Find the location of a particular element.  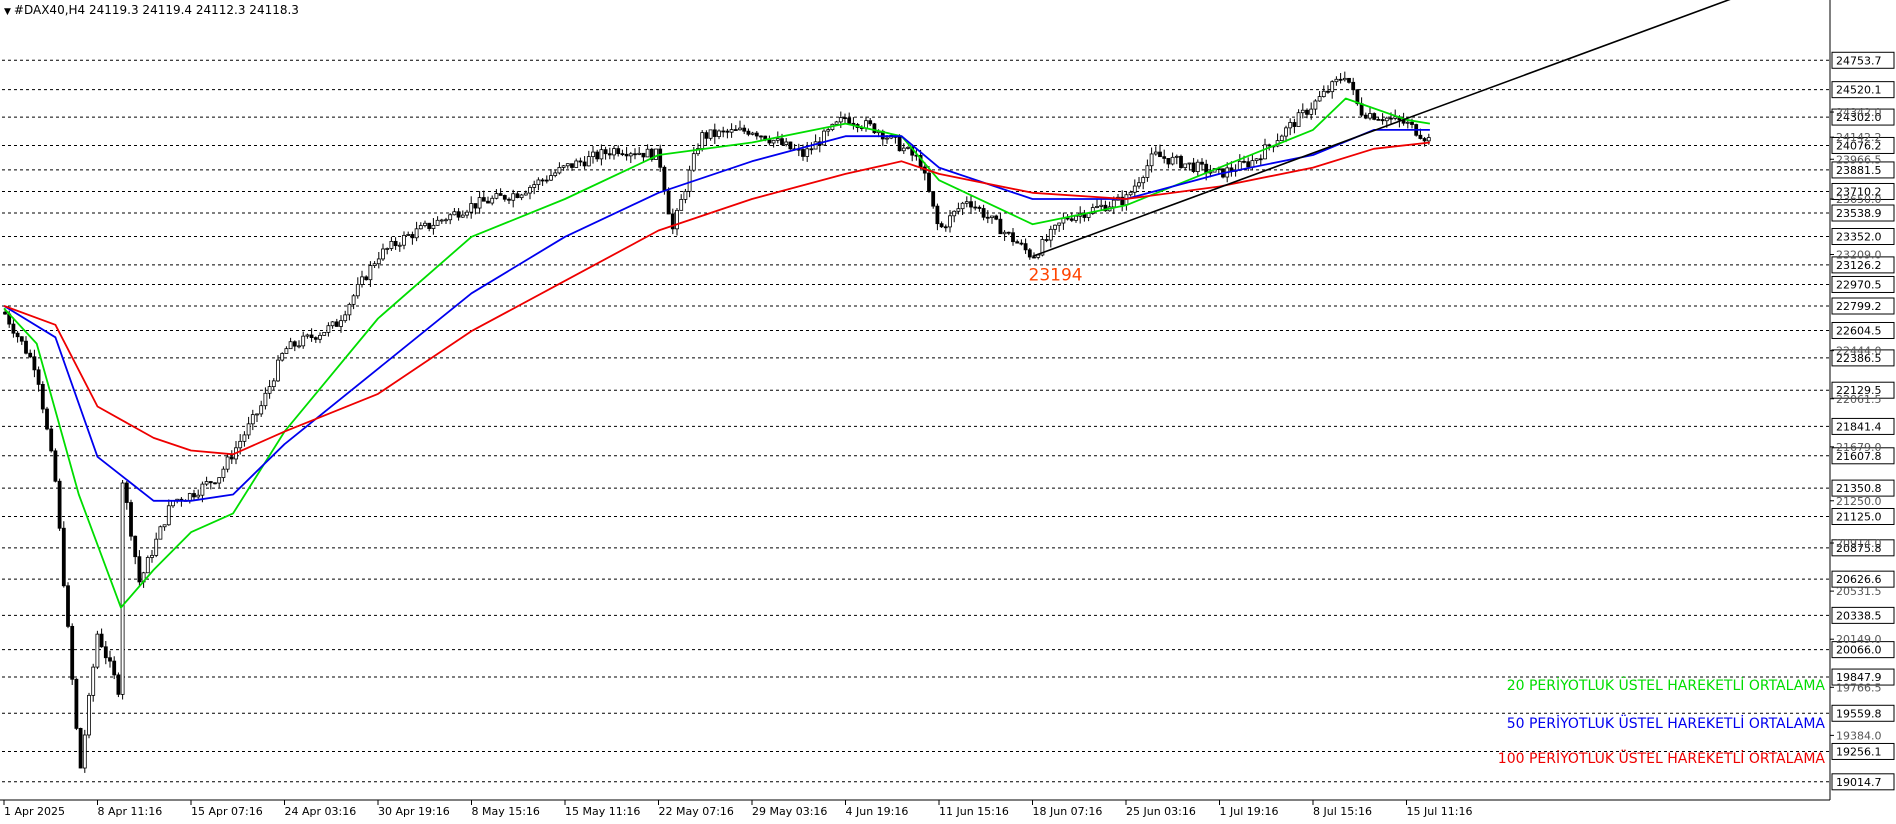

time-tick-label: 15 May 11:16 is located at coordinates (602, 811).